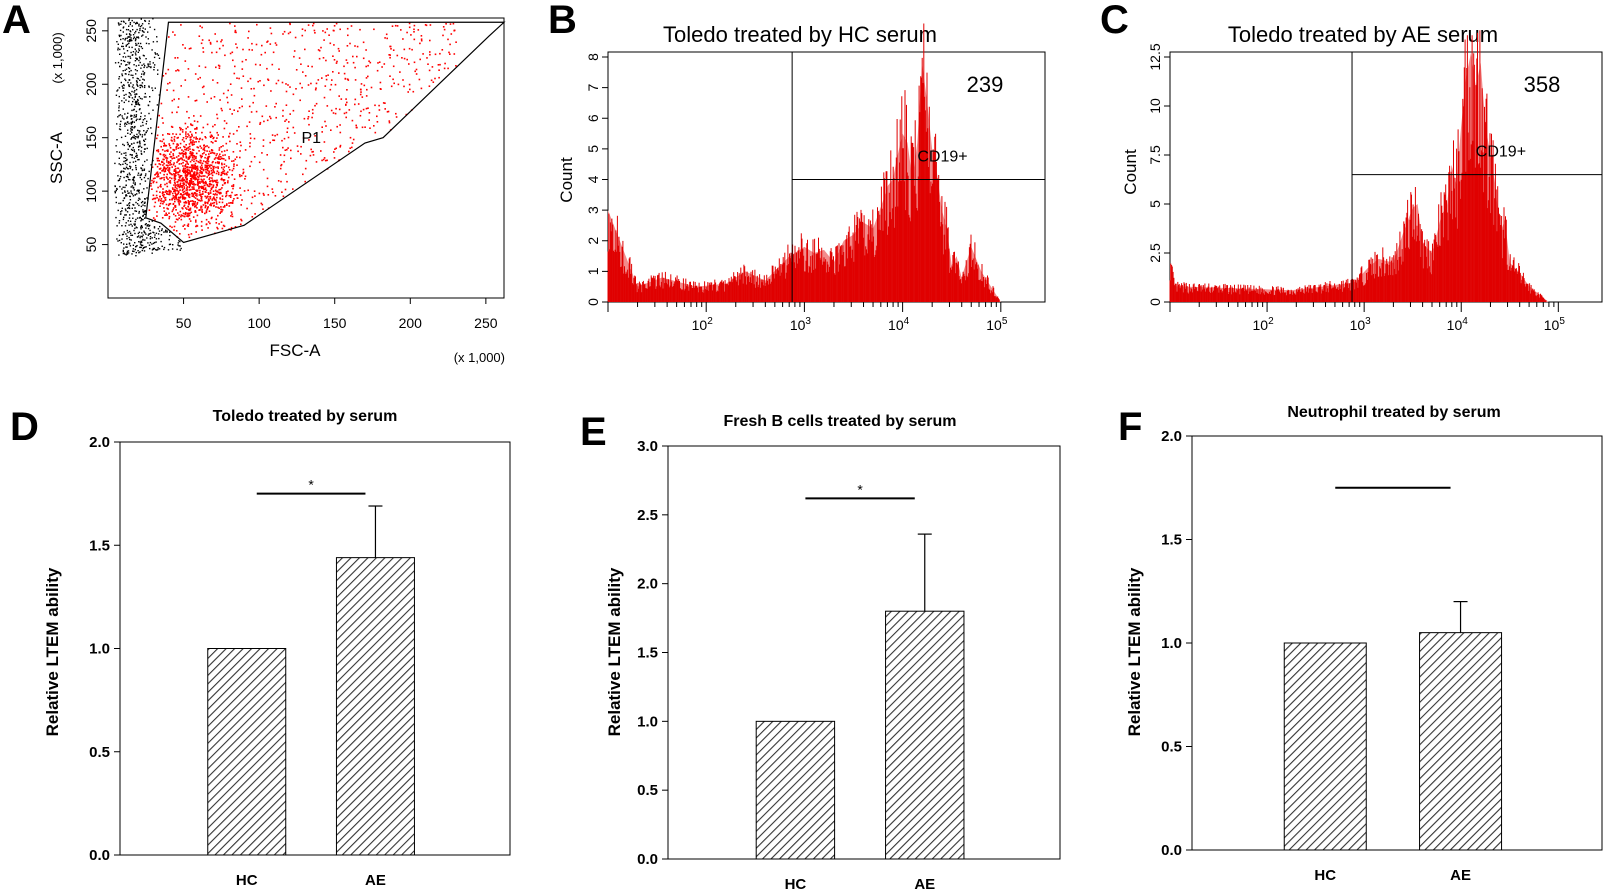 This screenshot has width=1612, height=893. What do you see at coordinates (411, 323) in the screenshot?
I see `x-tick-label: 200` at bounding box center [411, 323].